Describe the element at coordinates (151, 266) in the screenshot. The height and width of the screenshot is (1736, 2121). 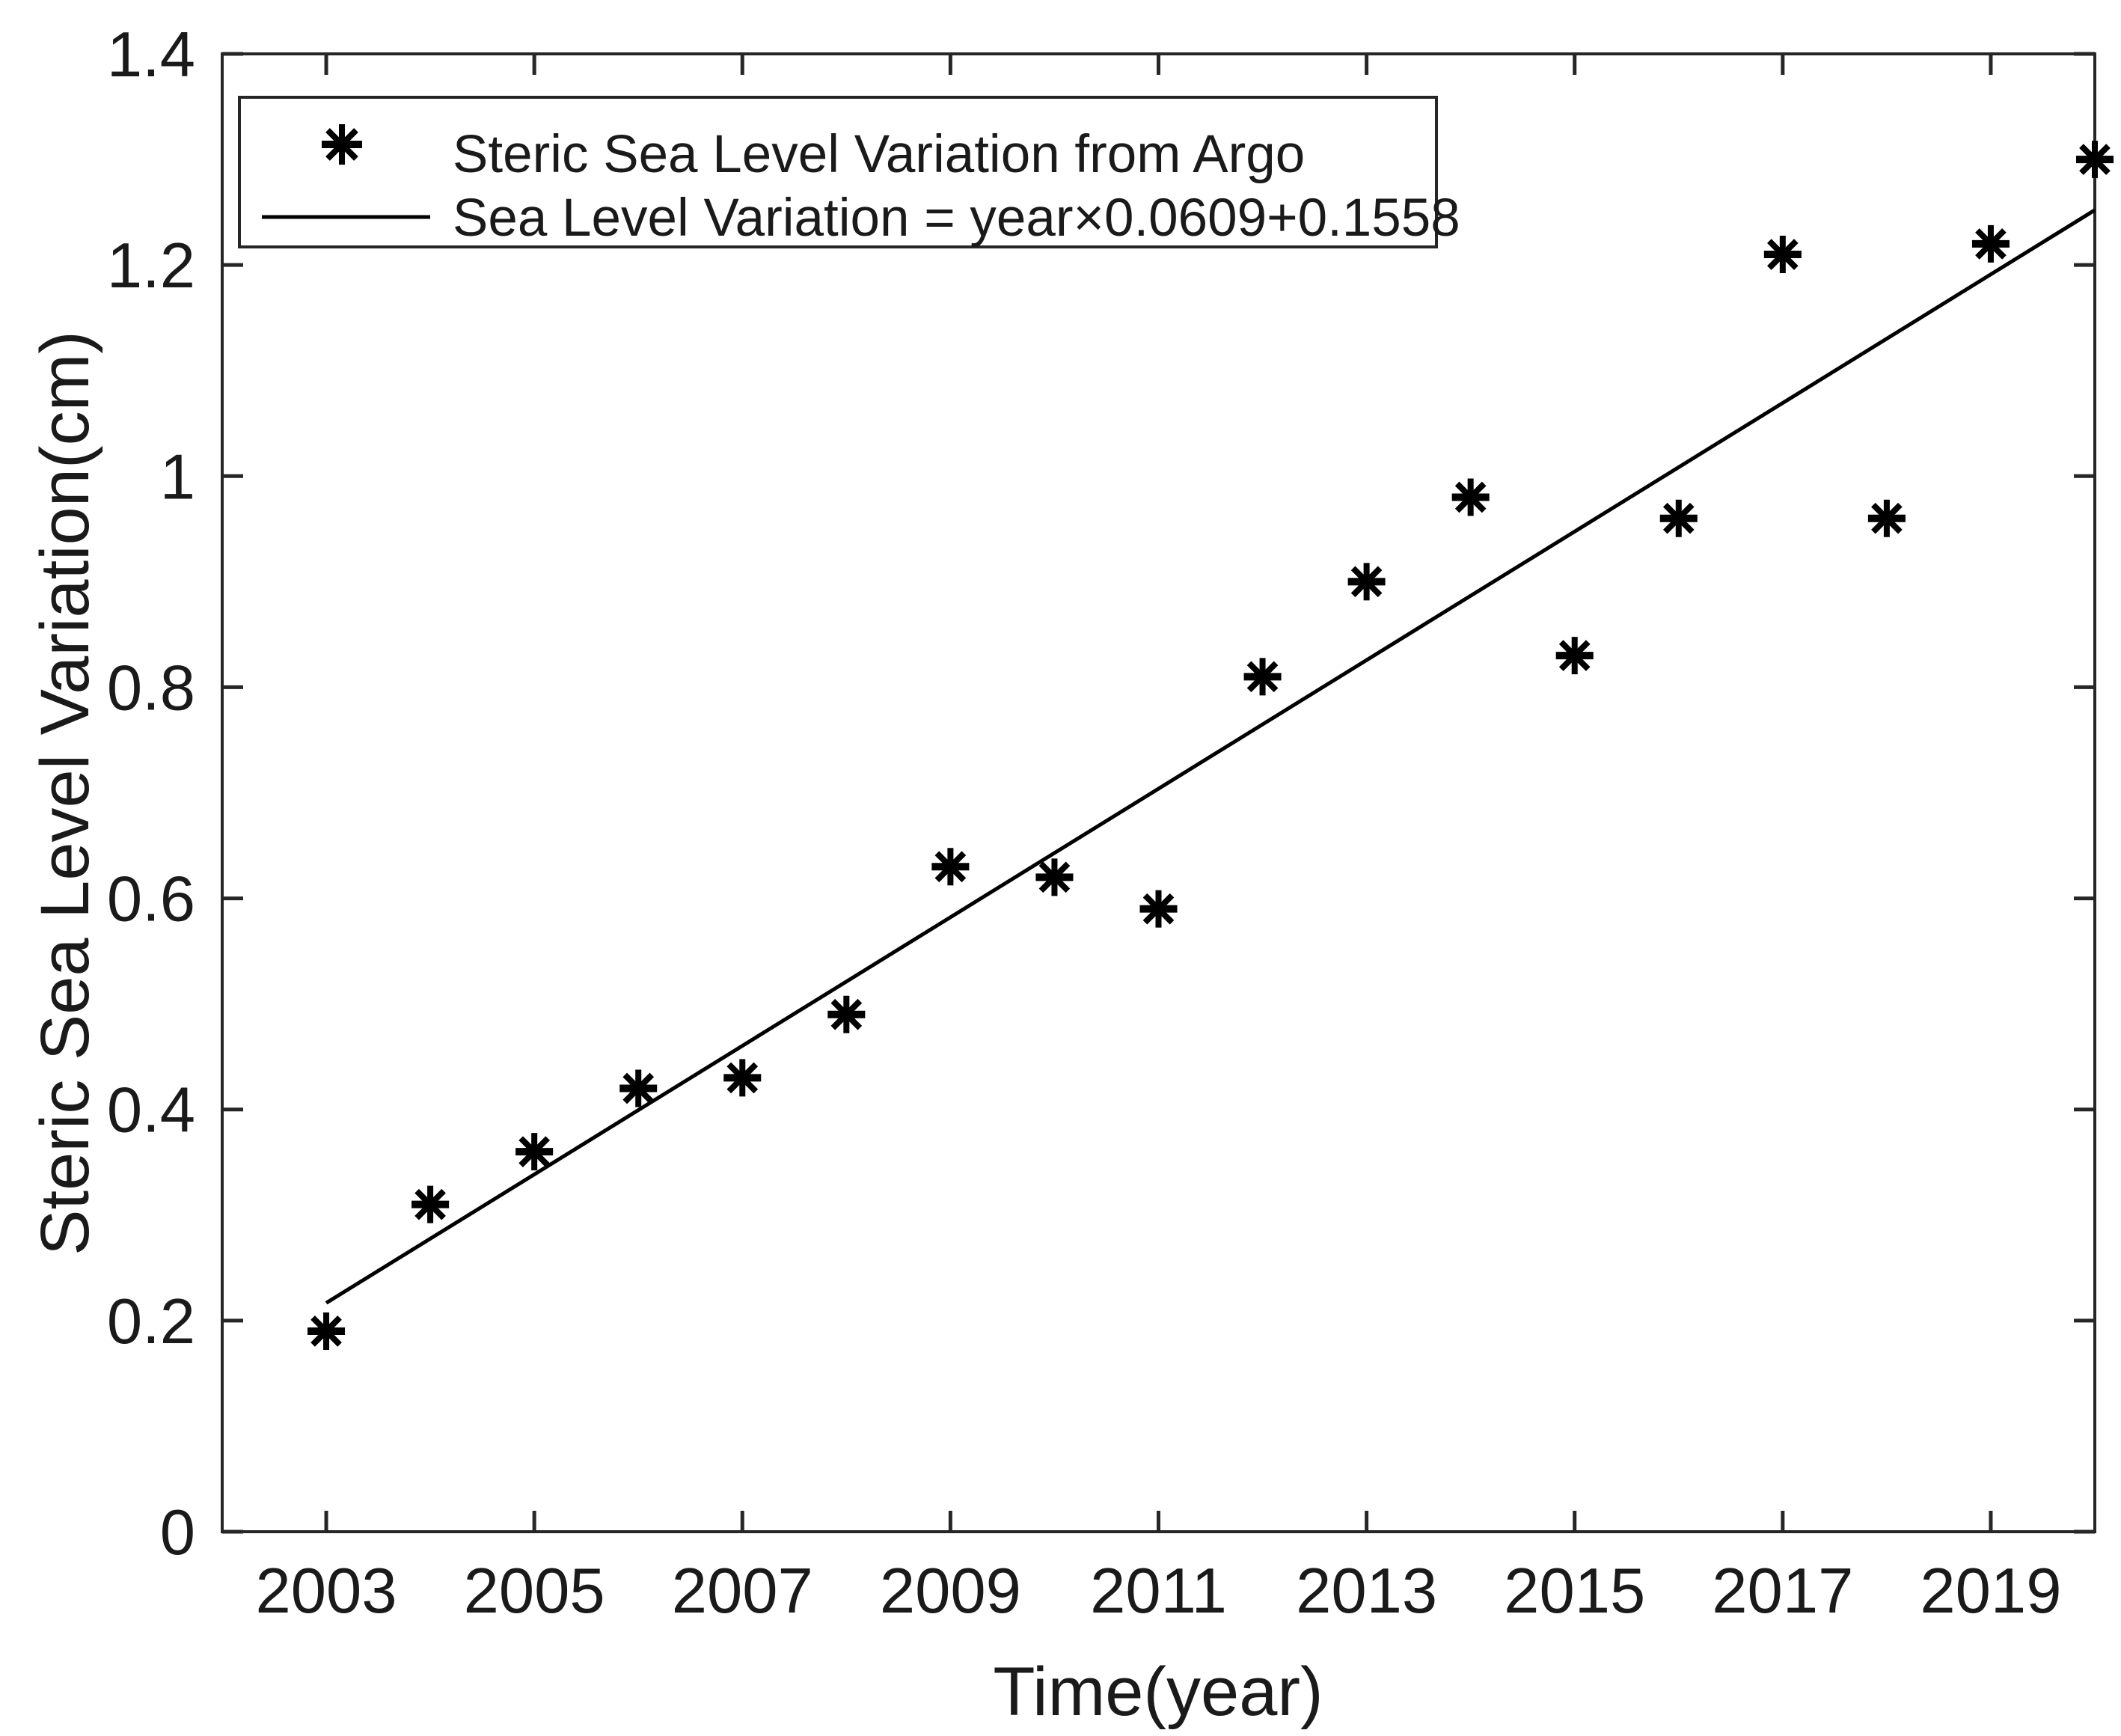
I see `y-tick-label: 1.2` at that location.